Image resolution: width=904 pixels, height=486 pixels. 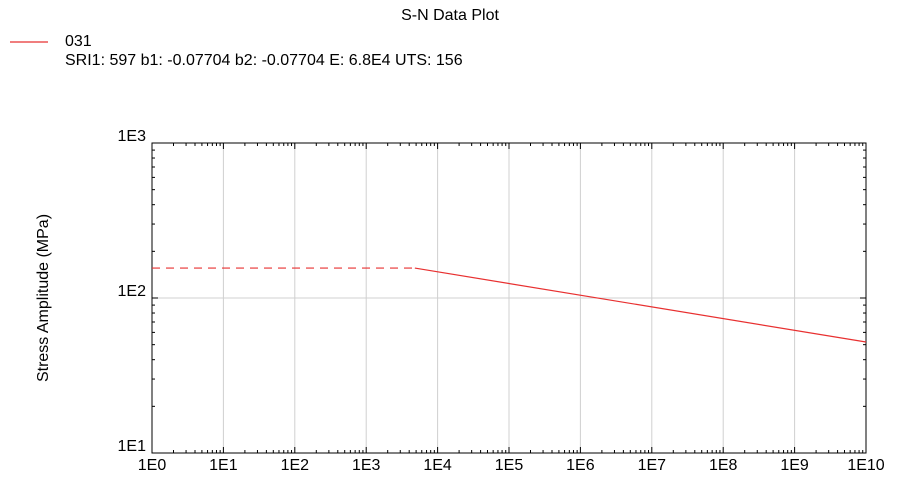 What do you see at coordinates (223, 465) in the screenshot?
I see `x-tick-label: 1E1` at bounding box center [223, 465].